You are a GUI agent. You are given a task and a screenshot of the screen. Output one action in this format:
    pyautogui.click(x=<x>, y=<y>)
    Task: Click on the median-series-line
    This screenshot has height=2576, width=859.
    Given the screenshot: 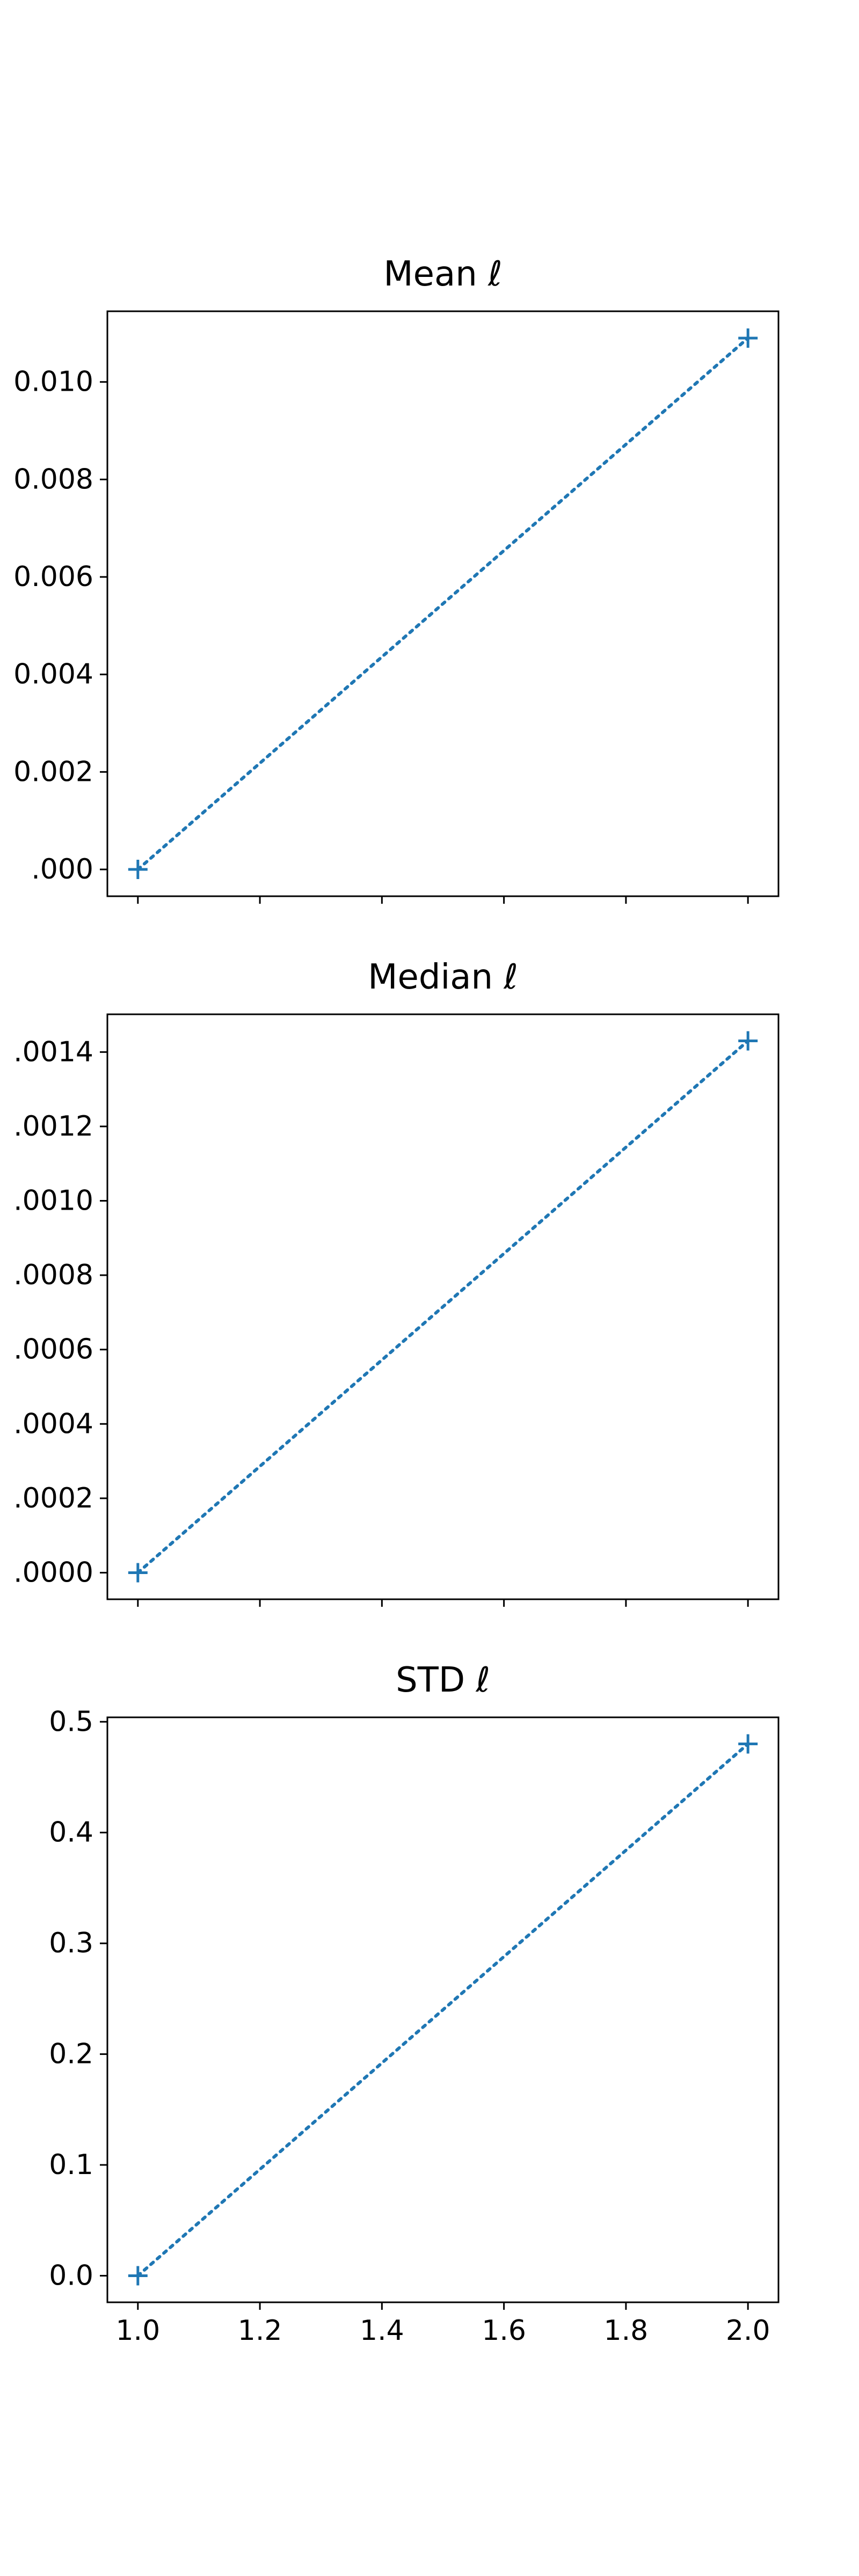 What is the action you would take?
    pyautogui.click(x=443, y=1307)
    